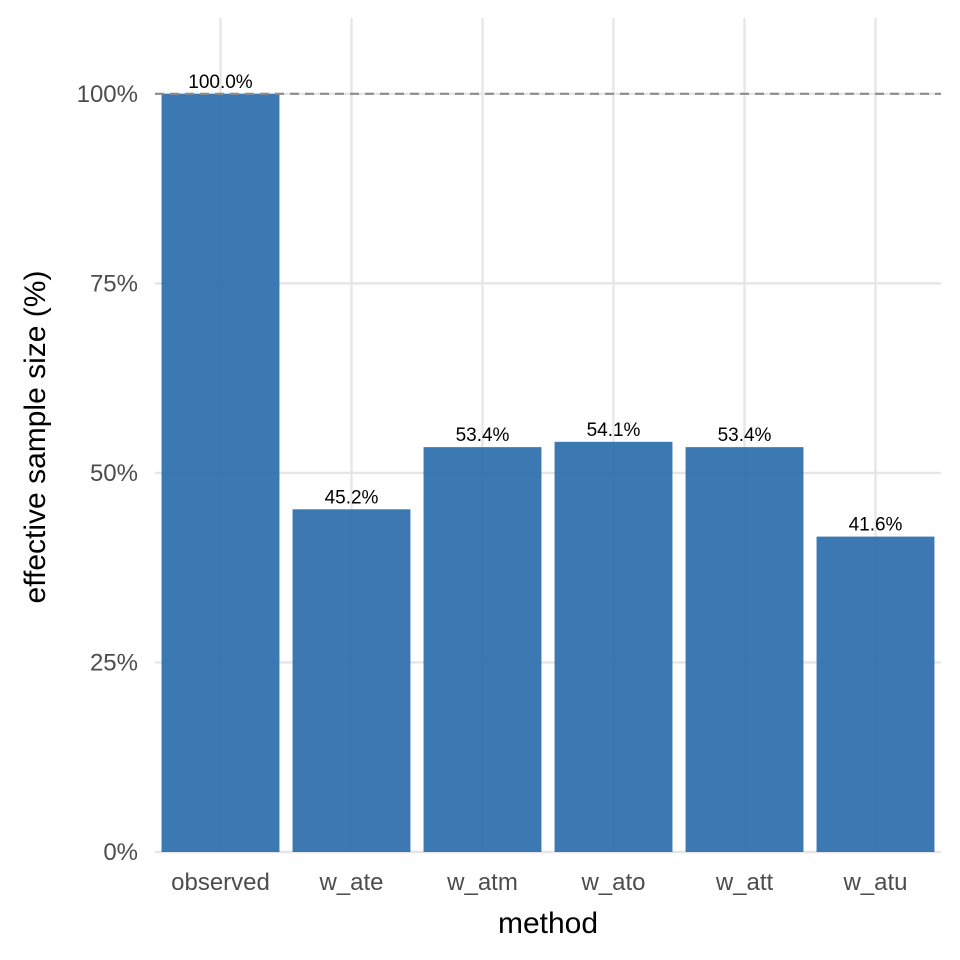 Image resolution: width=960 pixels, height=960 pixels. What do you see at coordinates (35, 437) in the screenshot?
I see `y-axis-title: effective sample size (%)` at bounding box center [35, 437].